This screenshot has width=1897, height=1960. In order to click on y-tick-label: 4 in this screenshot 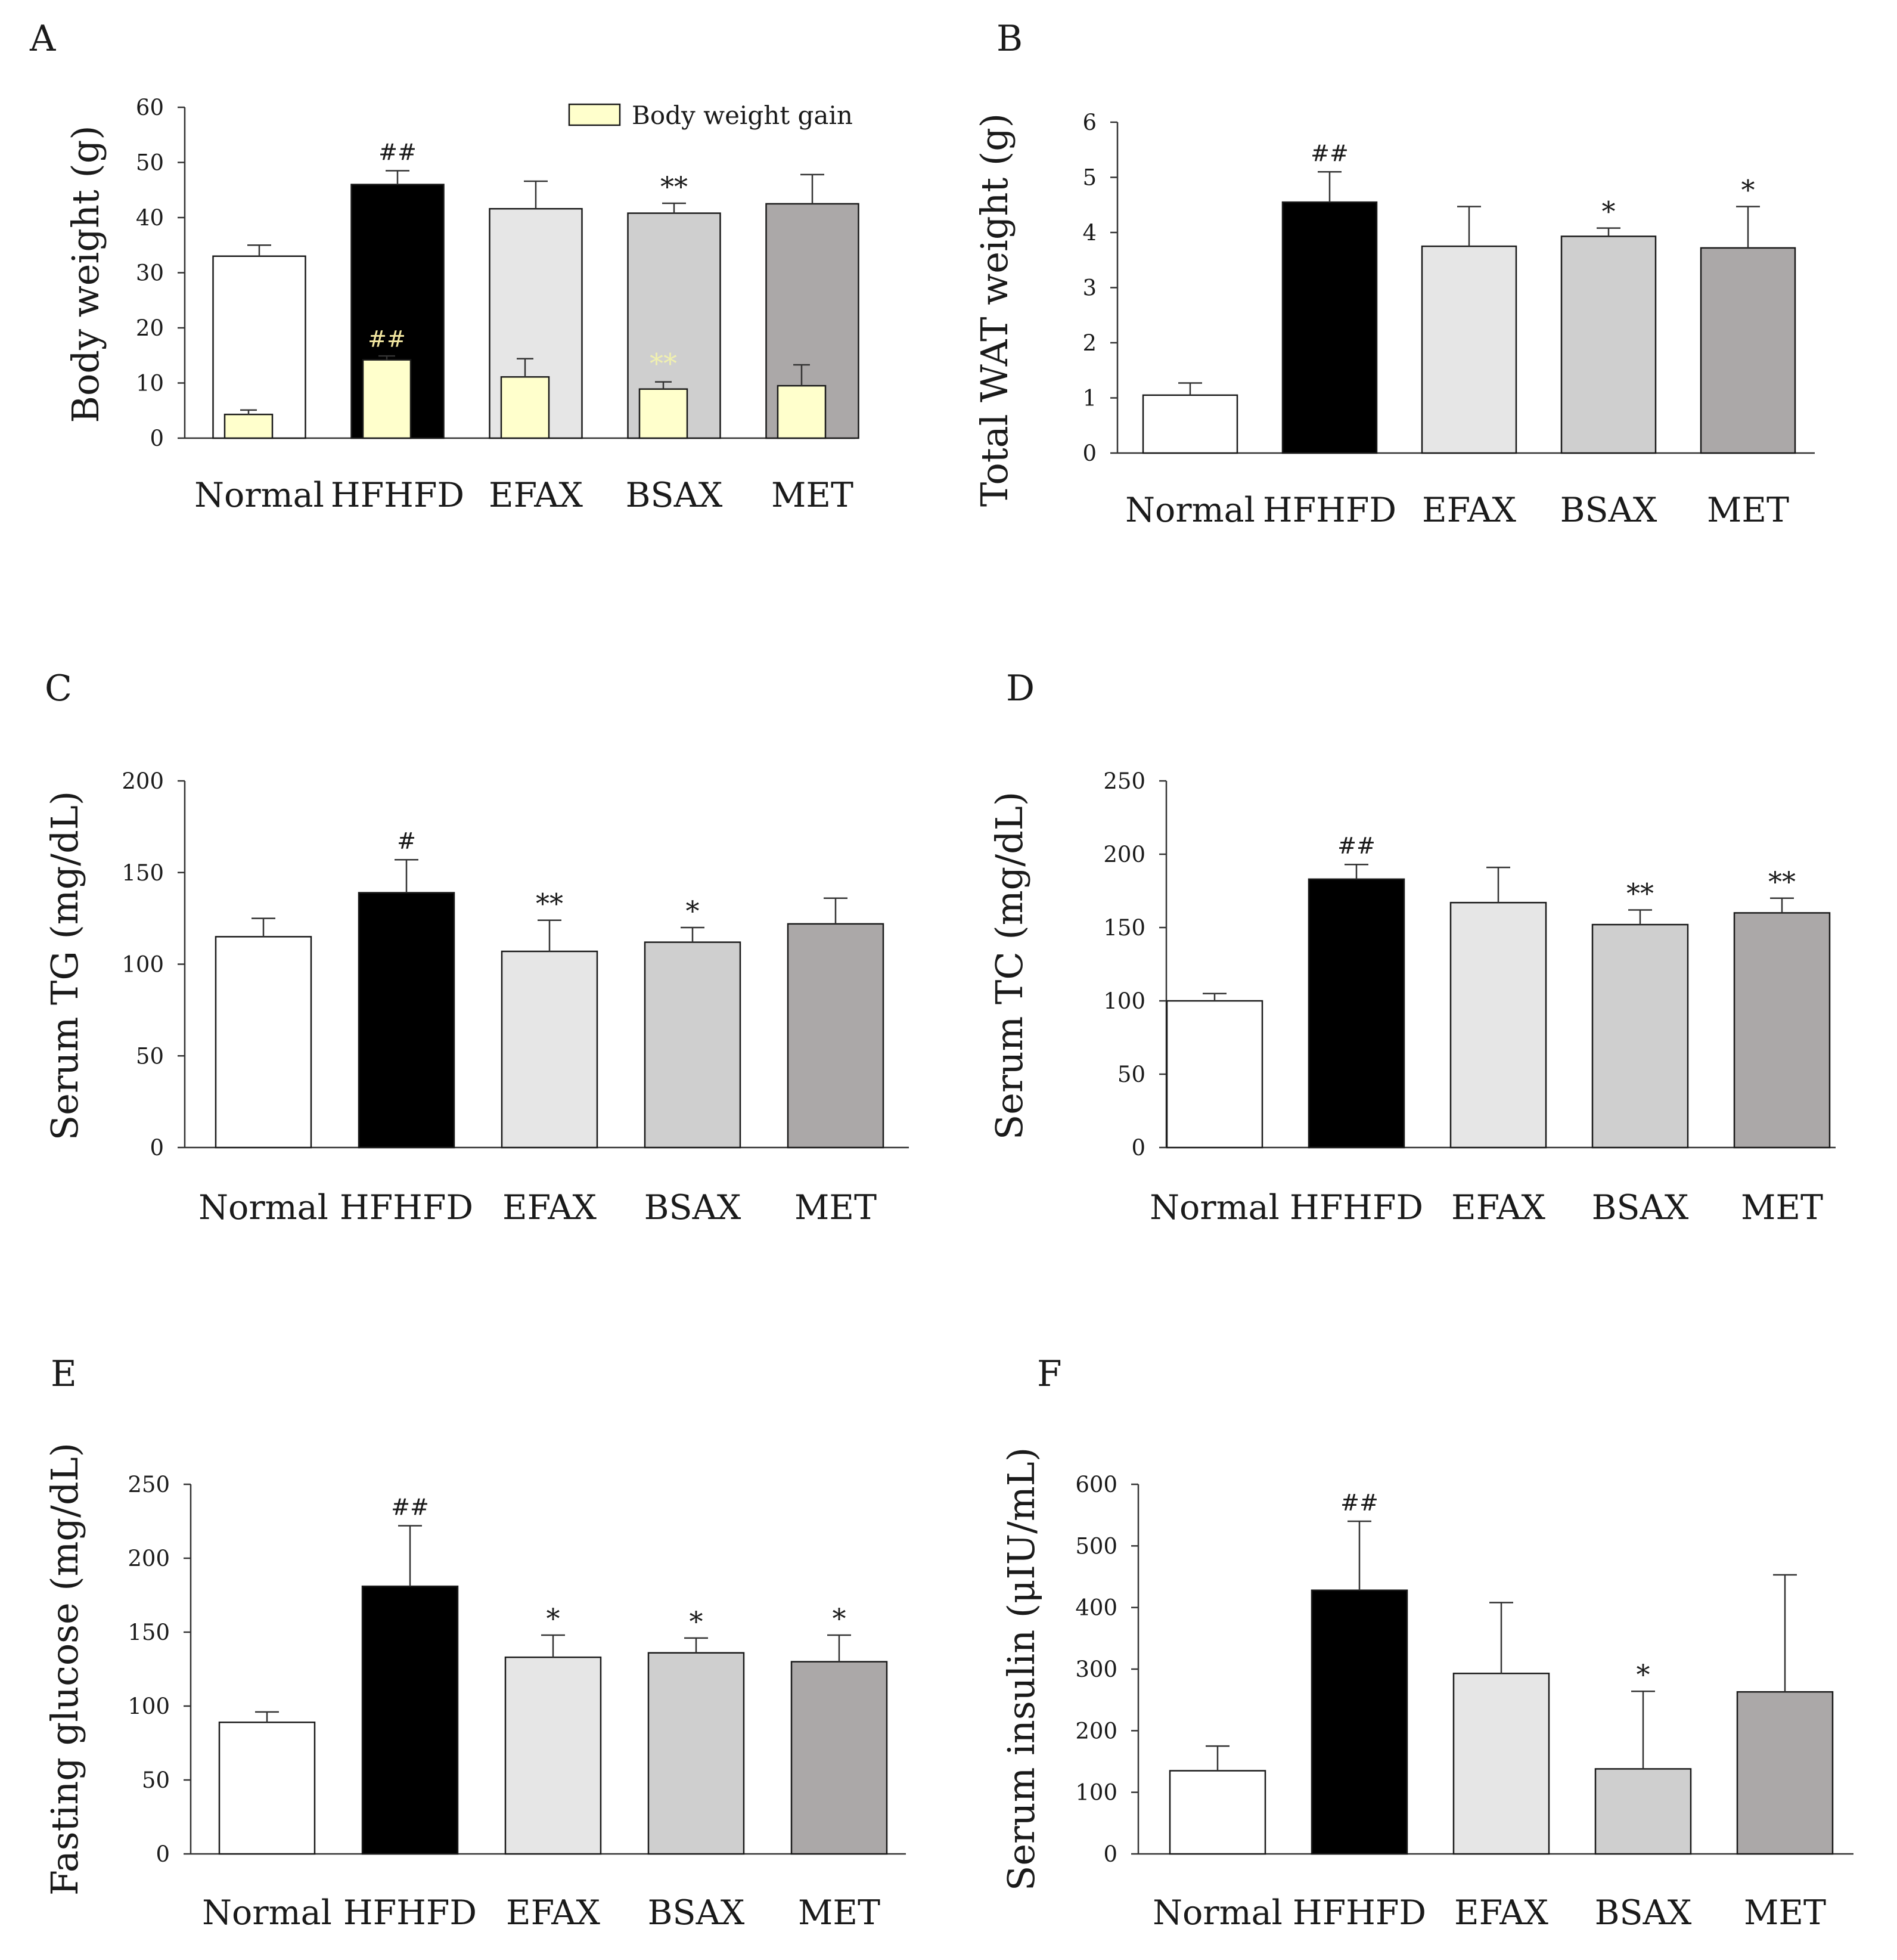, I will do `click(1089, 233)`.